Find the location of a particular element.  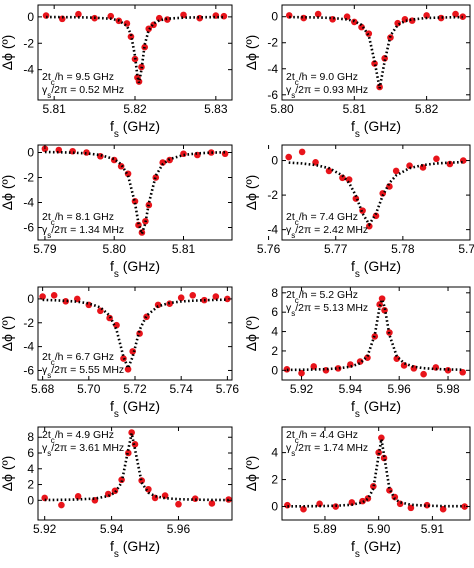

label-sub: c is located at coordinates (297, 82).